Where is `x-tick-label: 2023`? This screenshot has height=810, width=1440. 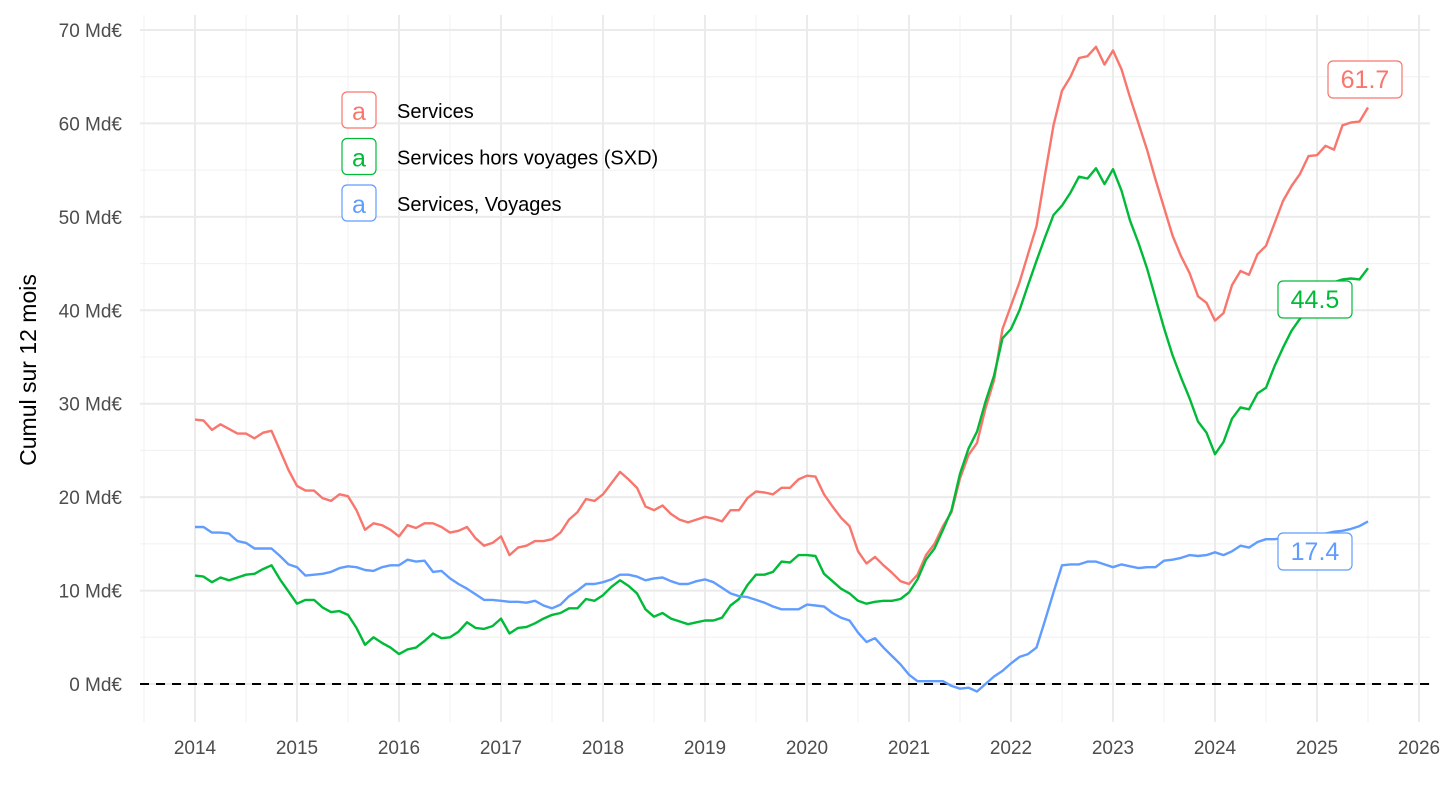 x-tick-label: 2023 is located at coordinates (1113, 748).